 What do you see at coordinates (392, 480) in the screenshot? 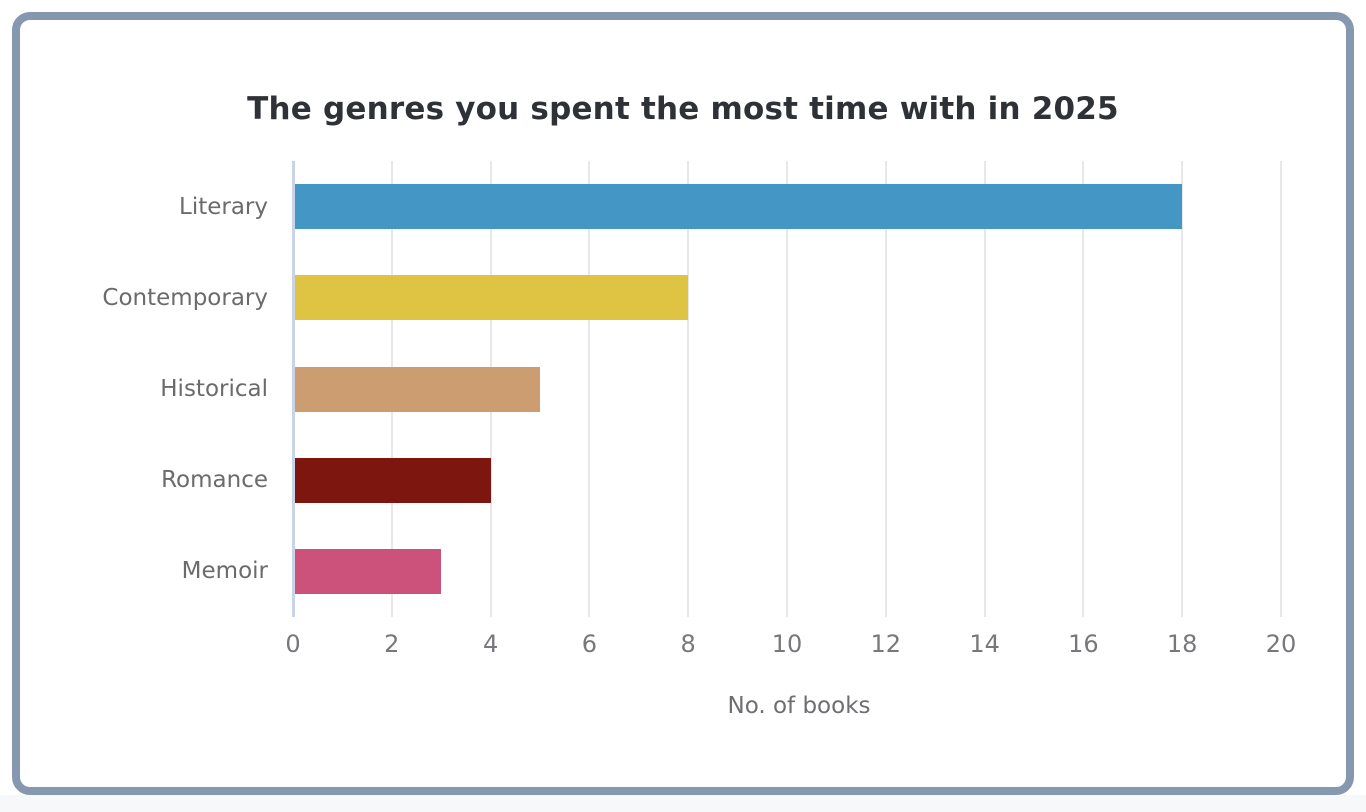
I see `bar-romance` at bounding box center [392, 480].